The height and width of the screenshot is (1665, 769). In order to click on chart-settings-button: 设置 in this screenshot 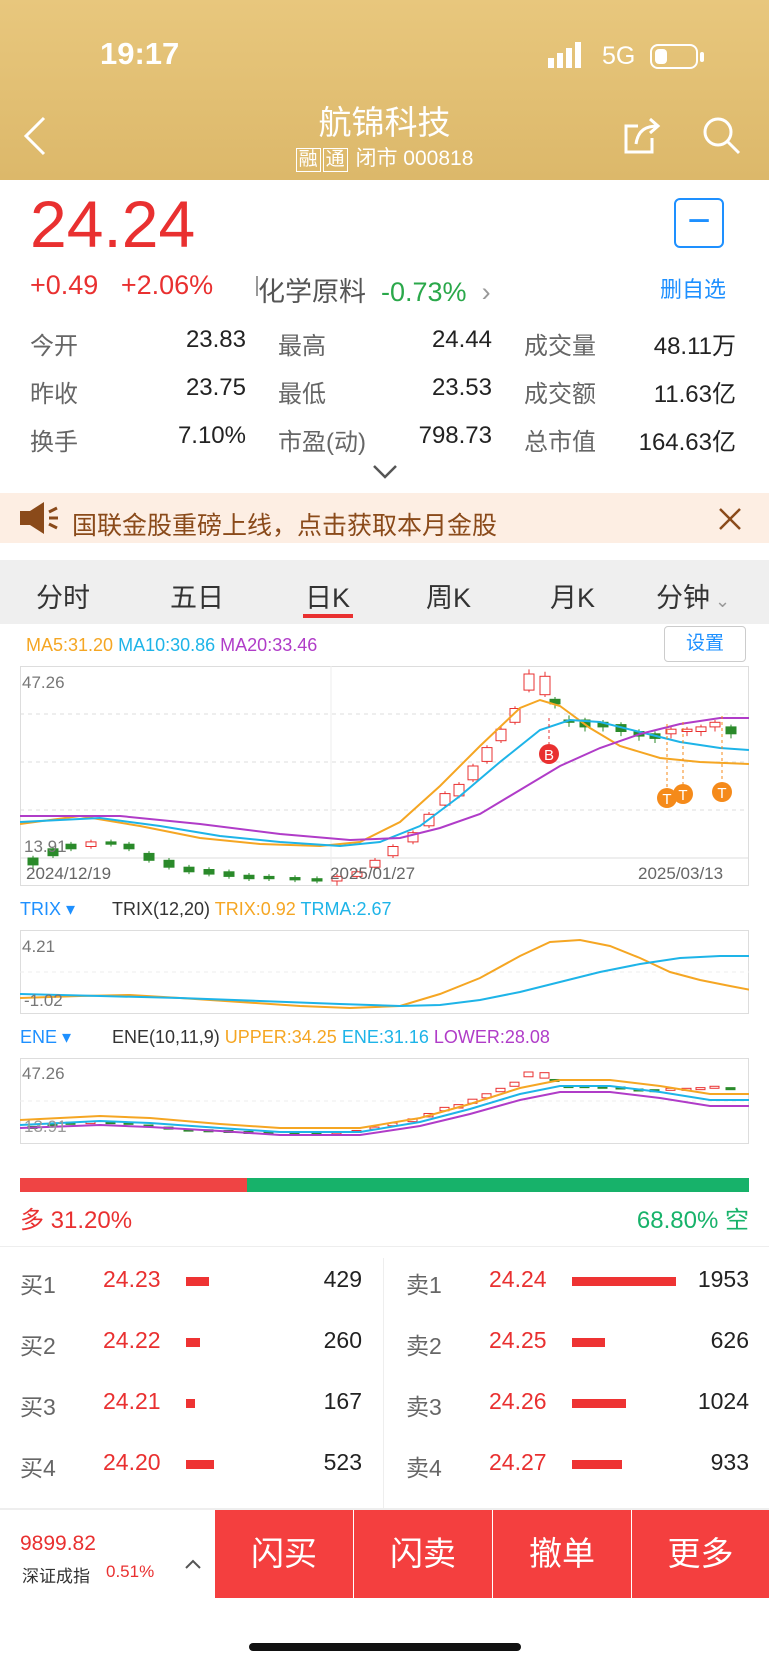, I will do `click(705, 644)`.